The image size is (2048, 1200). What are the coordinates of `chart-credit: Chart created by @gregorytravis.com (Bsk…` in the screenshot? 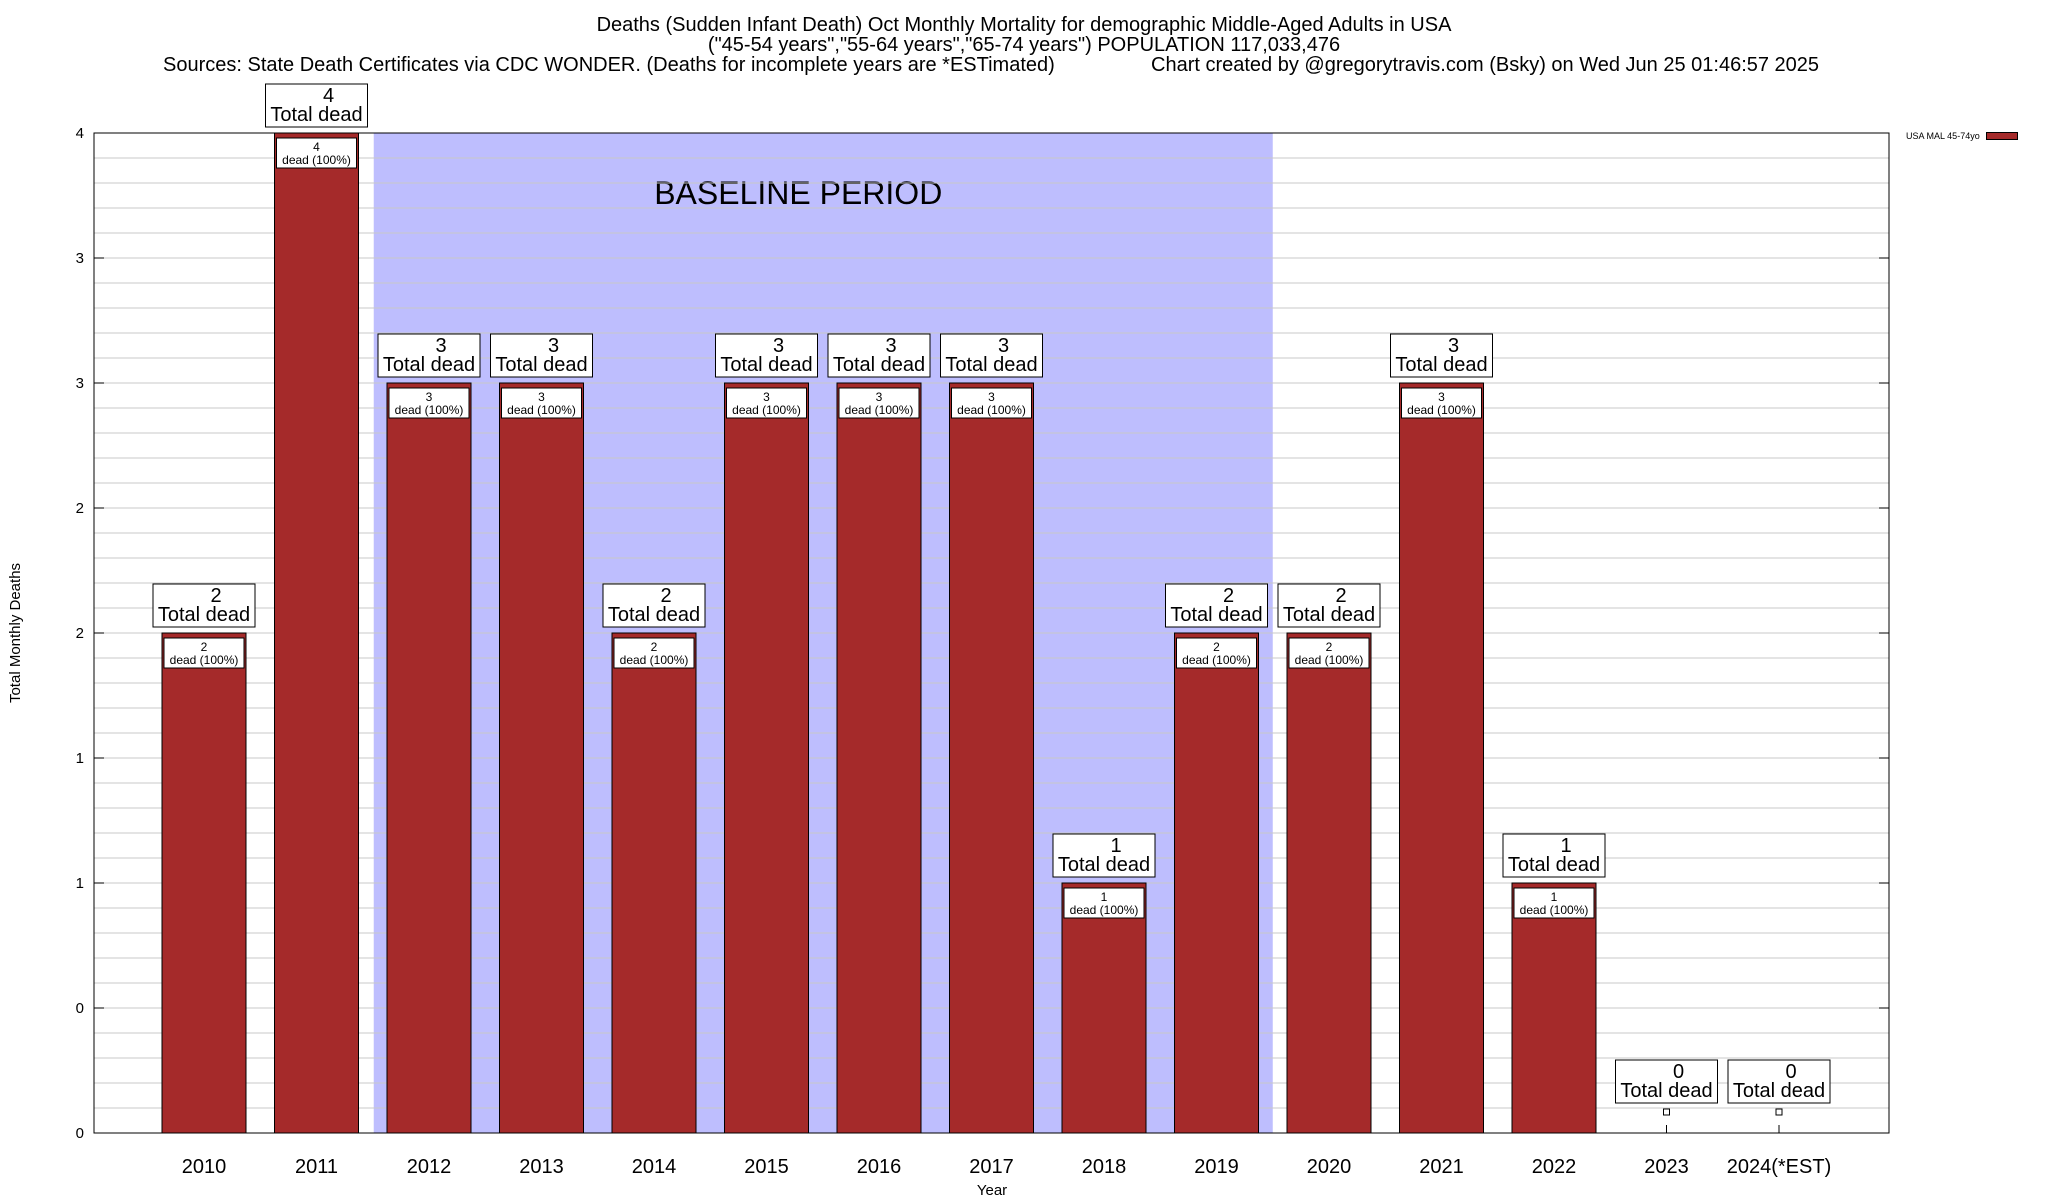 It's located at (1485, 65).